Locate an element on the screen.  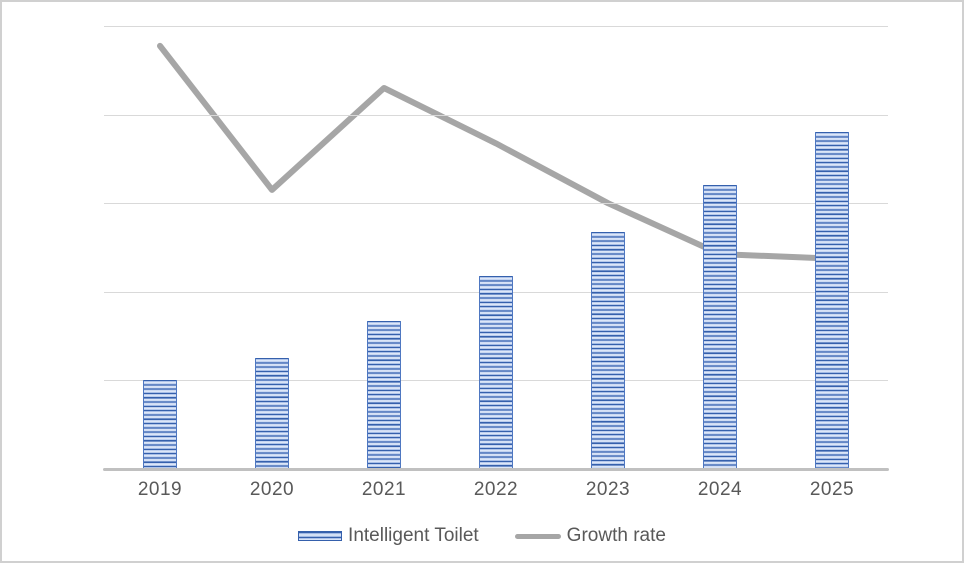
x-axis-label-2021: 2021 is located at coordinates (384, 489).